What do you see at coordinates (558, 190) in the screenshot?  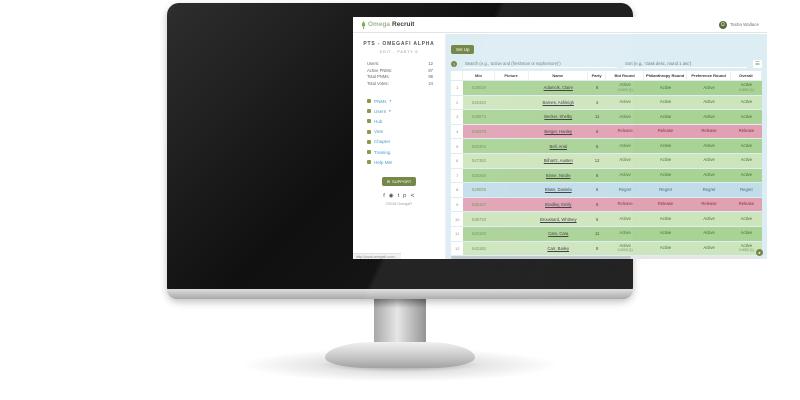 I see `pnm-name-link: Blass, Daniela` at bounding box center [558, 190].